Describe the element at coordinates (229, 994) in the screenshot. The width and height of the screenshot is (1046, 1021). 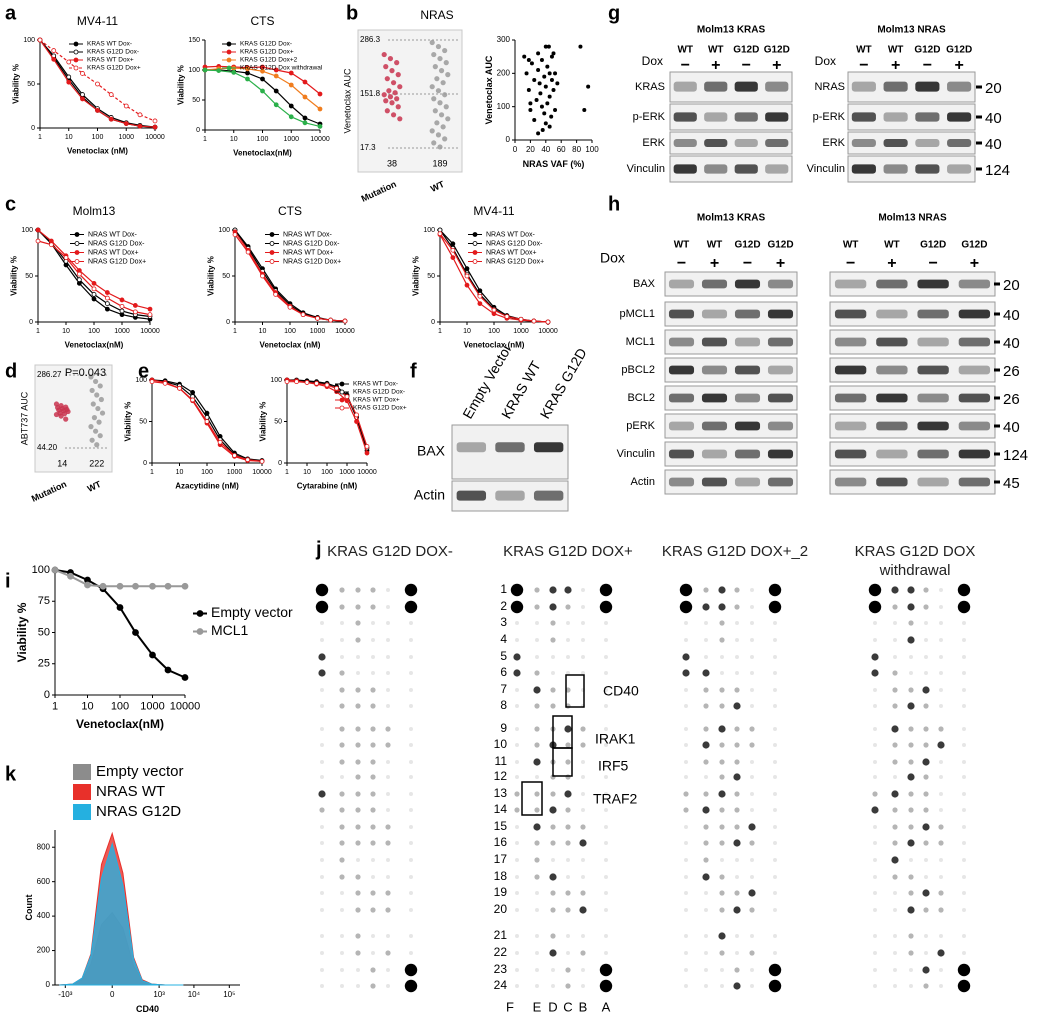
I see `x-tick-label: 10⁵` at that location.